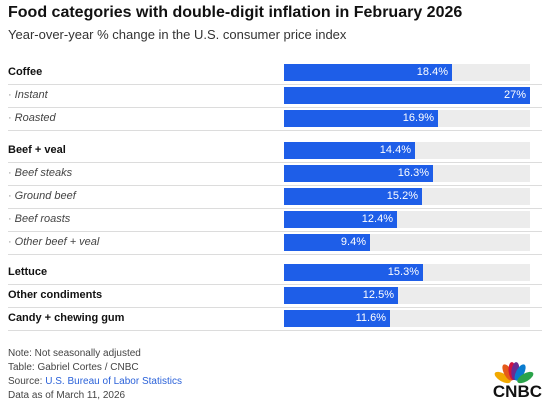 Image resolution: width=550 pixels, height=408 pixels. I want to click on cnbc-logo-text: CNBC, so click(517, 391).